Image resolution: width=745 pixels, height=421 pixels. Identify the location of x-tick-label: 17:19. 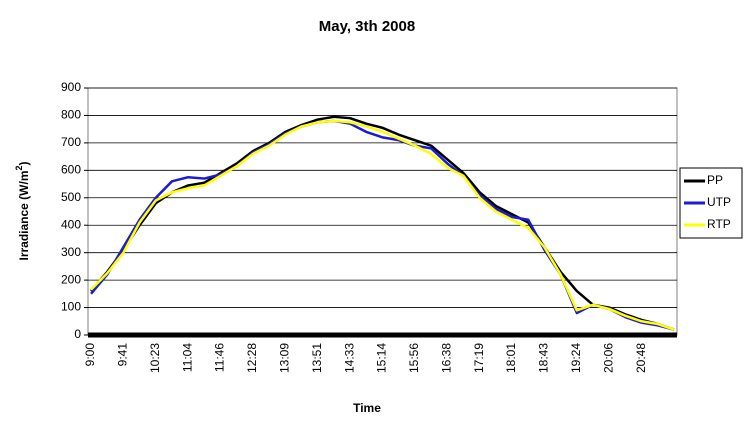
(479, 358).